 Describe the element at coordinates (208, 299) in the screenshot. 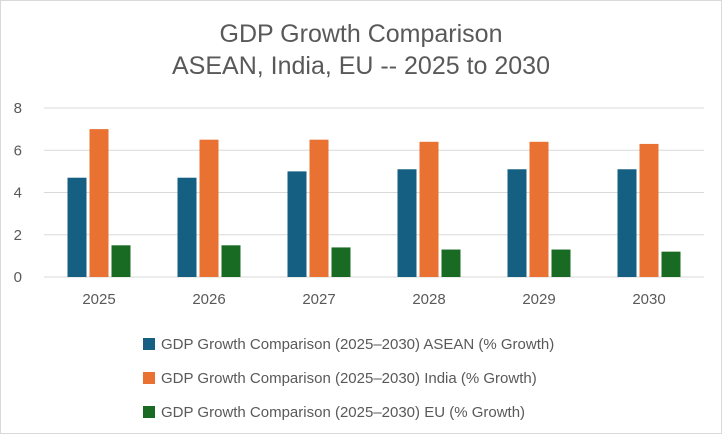

I see `x-tick-label-2026: 2026` at that location.